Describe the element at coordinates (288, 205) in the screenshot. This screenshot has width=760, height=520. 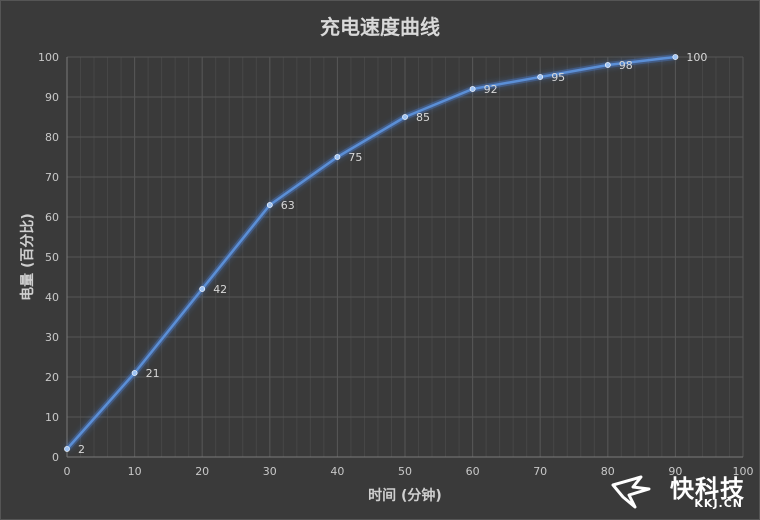
I see `data-label: 63` at that location.